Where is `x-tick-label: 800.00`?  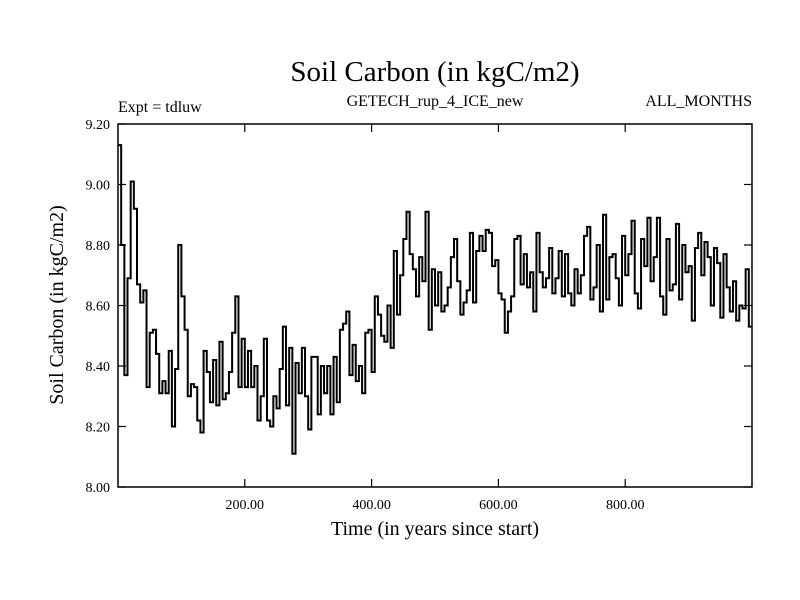 x-tick-label: 800.00 is located at coordinates (625, 505).